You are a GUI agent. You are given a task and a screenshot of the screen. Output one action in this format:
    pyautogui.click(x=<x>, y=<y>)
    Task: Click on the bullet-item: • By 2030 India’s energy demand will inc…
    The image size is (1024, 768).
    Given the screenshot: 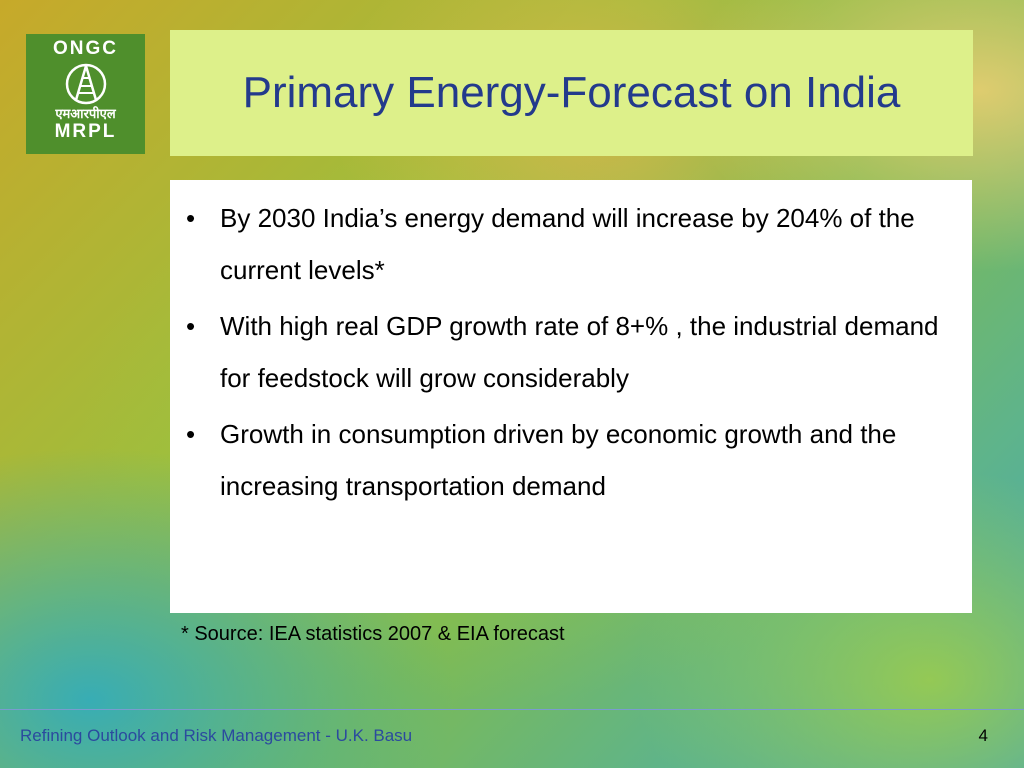 What is the action you would take?
    pyautogui.click(x=571, y=244)
    